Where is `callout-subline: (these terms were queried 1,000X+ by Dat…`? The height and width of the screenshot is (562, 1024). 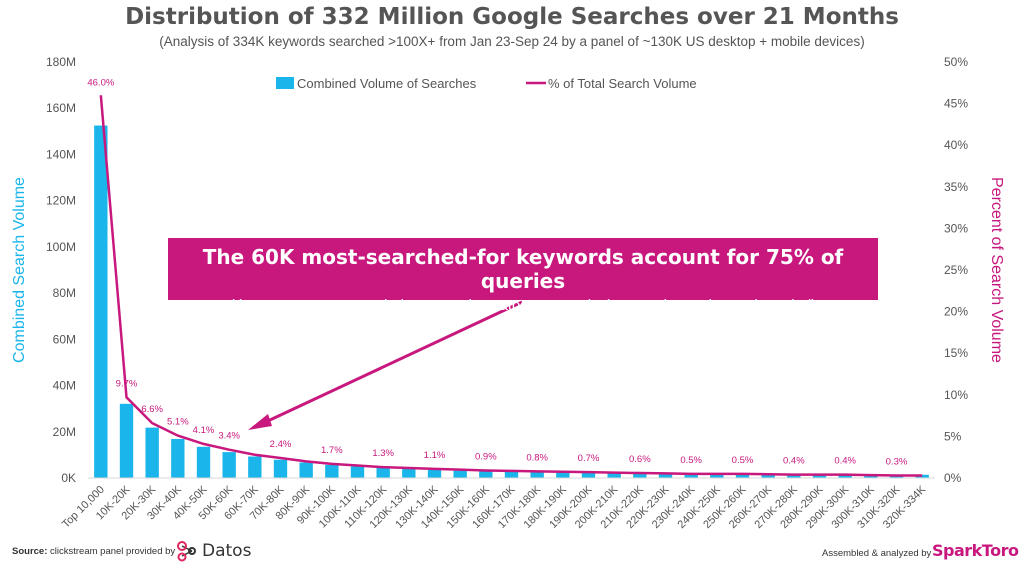 callout-subline: (these terms were queried 1,000X+ by Dat… is located at coordinates (523, 305).